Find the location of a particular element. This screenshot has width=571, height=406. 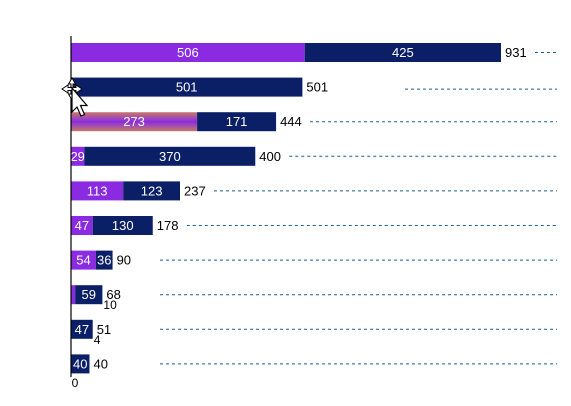

bar-total-label: 400 is located at coordinates (270, 156).